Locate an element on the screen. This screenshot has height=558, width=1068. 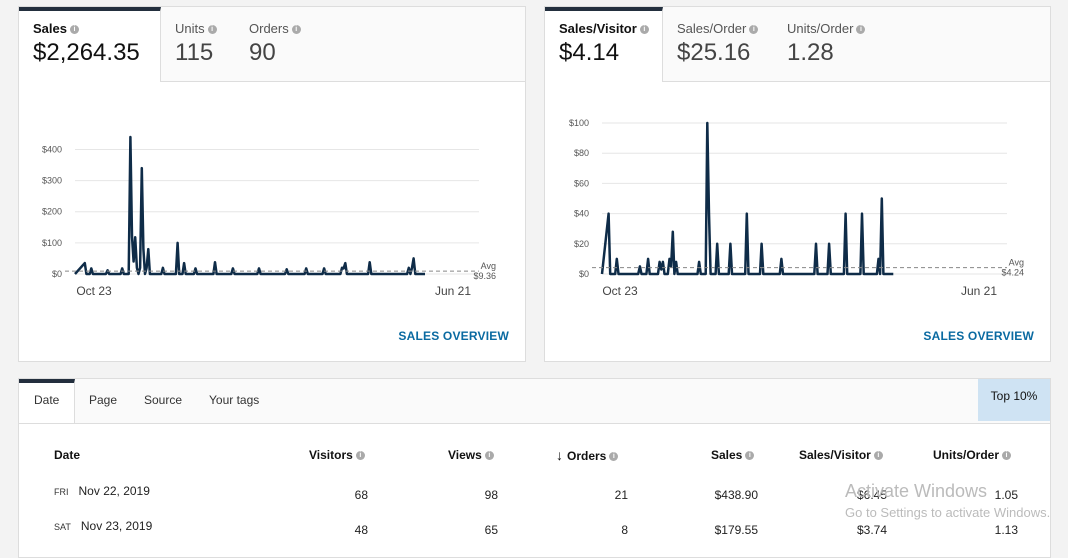
date-value: Nov 22, 2019 is located at coordinates (114, 491).